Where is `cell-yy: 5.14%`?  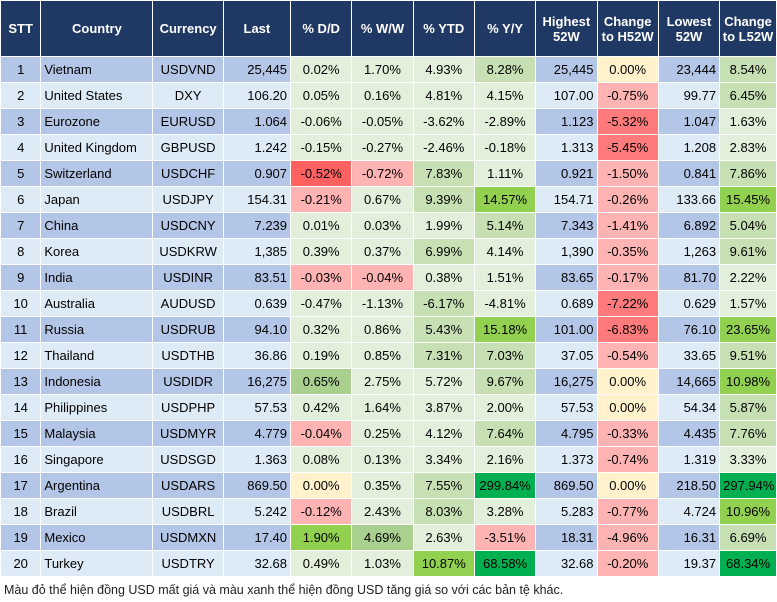
cell-yy: 5.14% is located at coordinates (505, 225).